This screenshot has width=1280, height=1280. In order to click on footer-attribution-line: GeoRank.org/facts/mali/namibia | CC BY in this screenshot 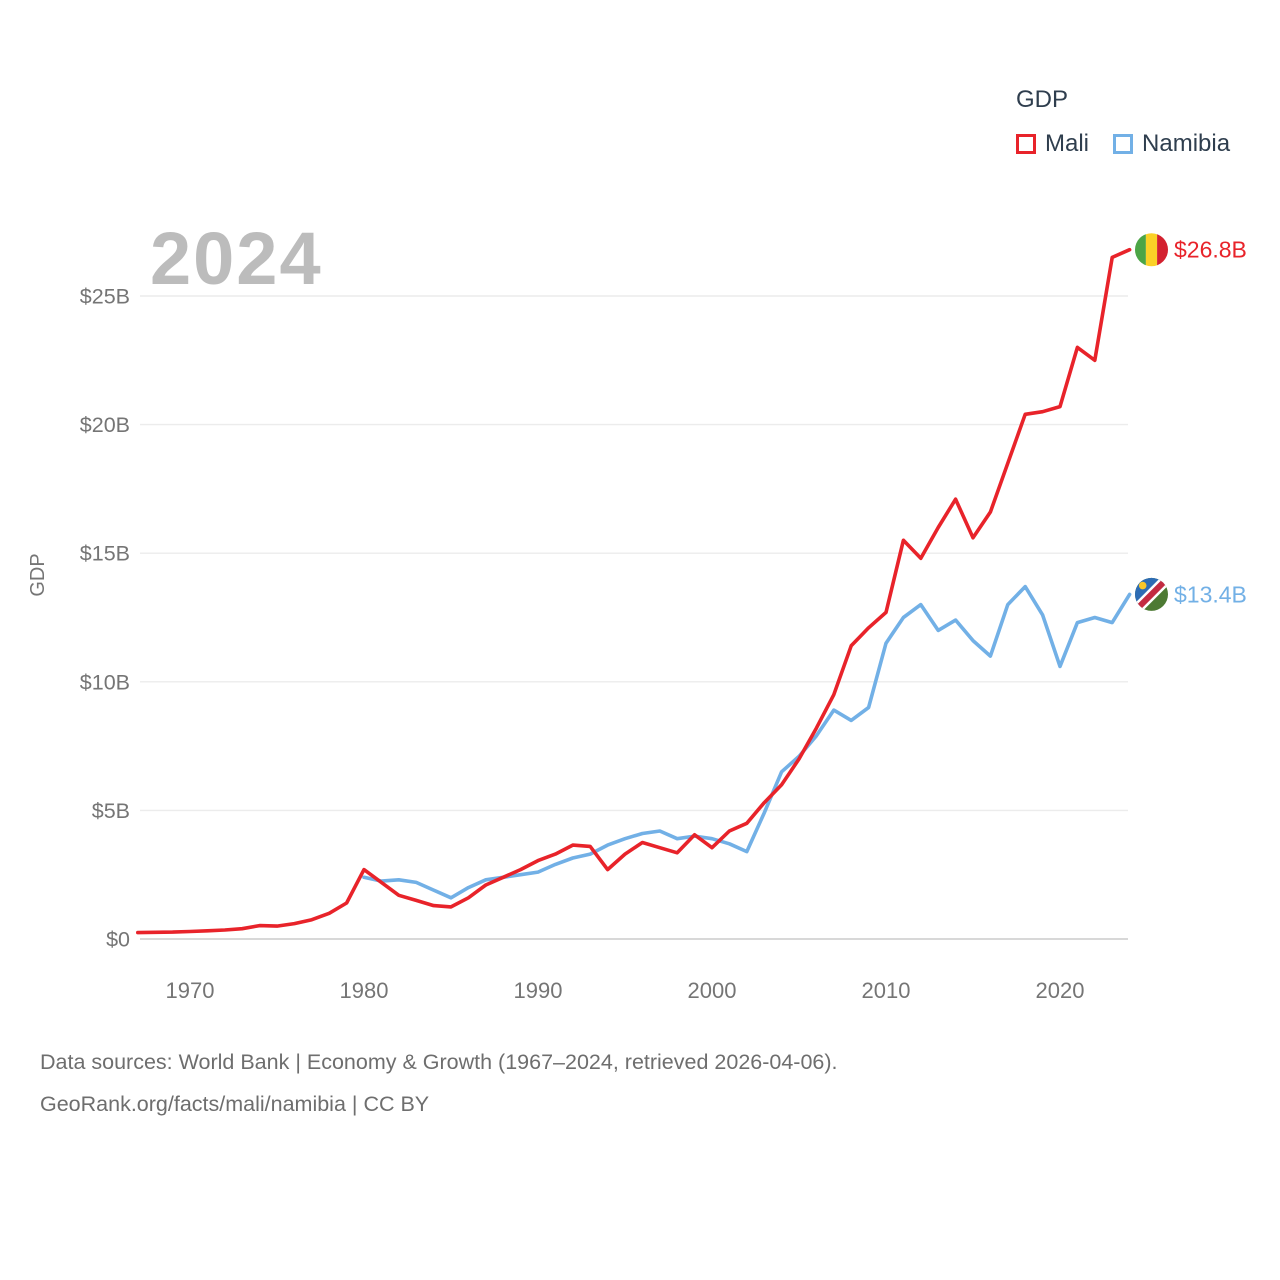, I will do `click(235, 1104)`.